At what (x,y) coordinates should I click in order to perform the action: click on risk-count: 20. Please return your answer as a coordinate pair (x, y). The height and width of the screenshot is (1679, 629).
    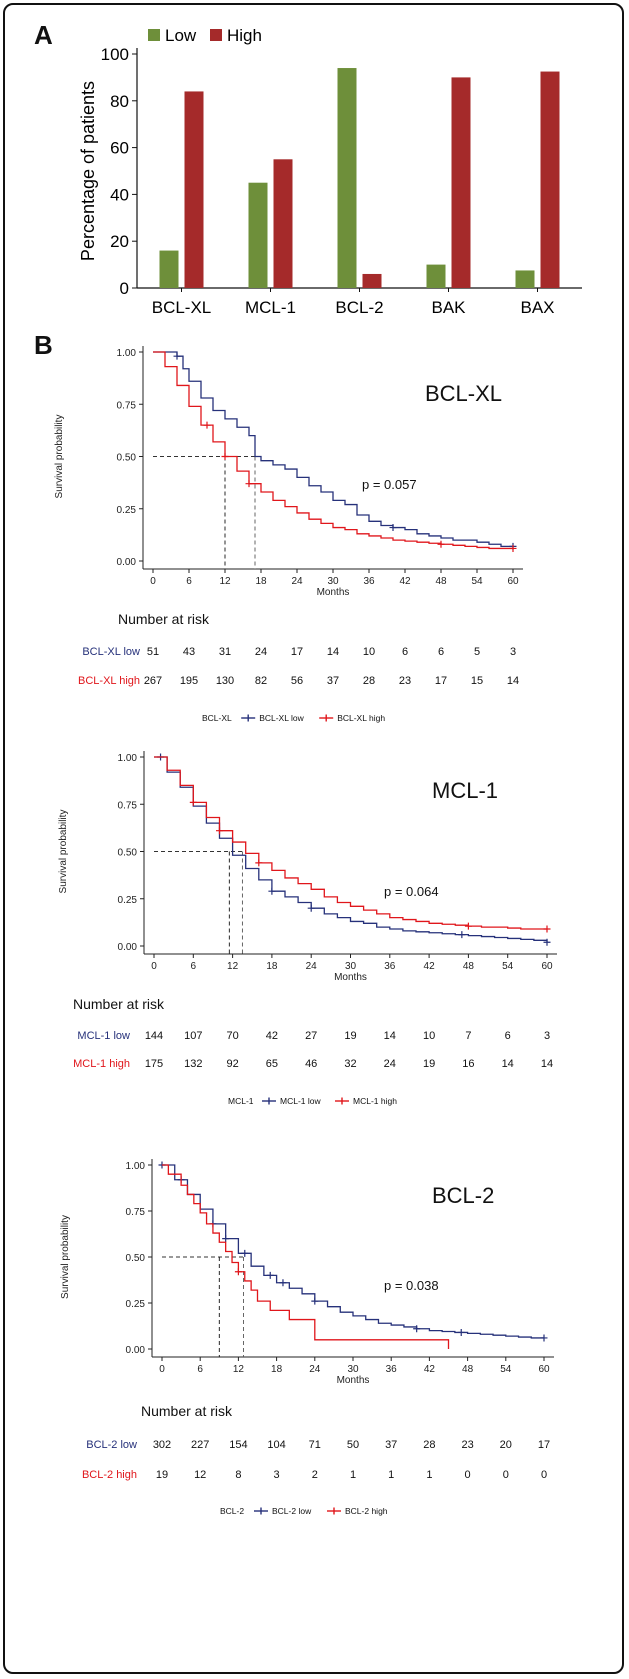
    Looking at the image, I should click on (506, 1445).